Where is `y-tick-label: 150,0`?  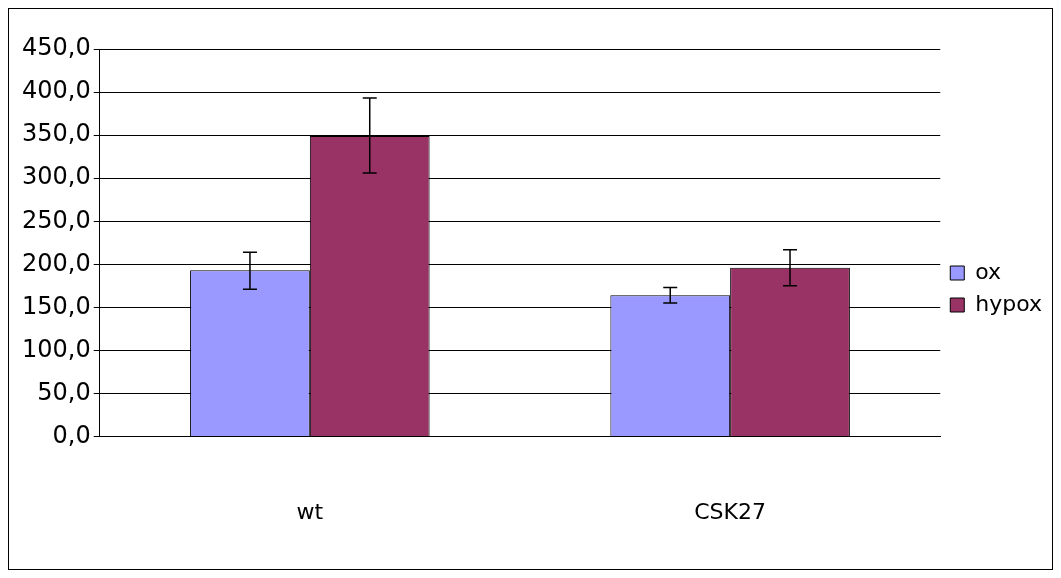 y-tick-label: 150,0 is located at coordinates (56, 305).